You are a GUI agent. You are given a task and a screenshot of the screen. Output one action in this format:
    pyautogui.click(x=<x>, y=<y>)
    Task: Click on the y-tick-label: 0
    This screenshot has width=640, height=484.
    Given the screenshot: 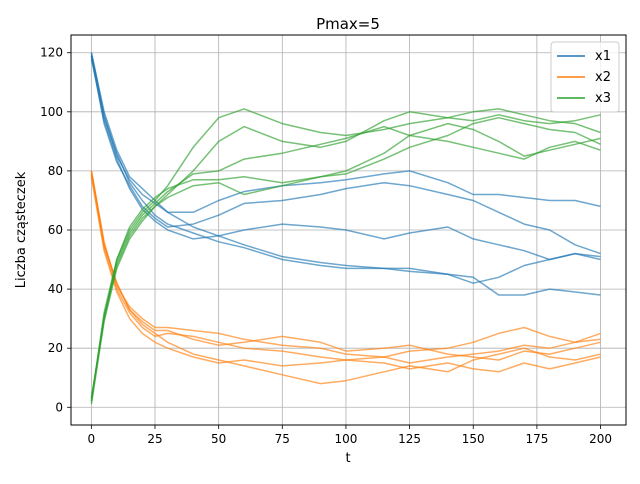 What is the action you would take?
    pyautogui.click(x=59, y=407)
    